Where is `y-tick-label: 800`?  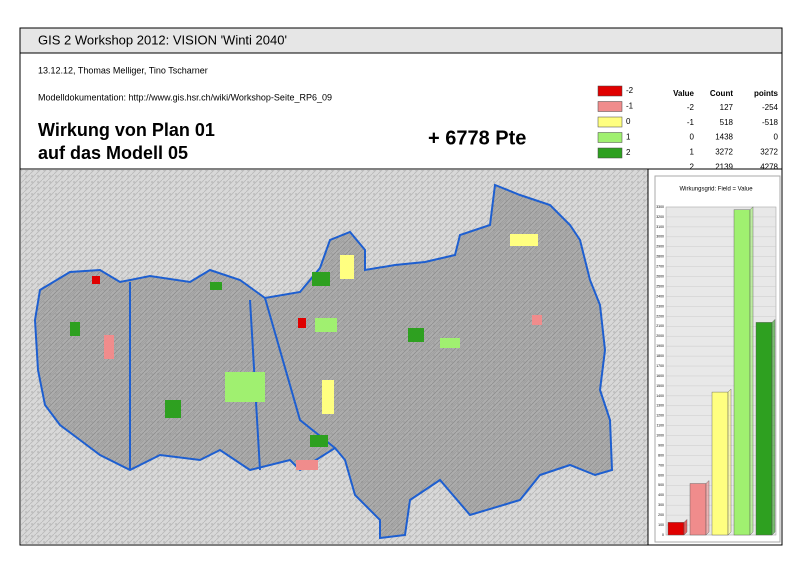 y-tick-label: 800 is located at coordinates (661, 455).